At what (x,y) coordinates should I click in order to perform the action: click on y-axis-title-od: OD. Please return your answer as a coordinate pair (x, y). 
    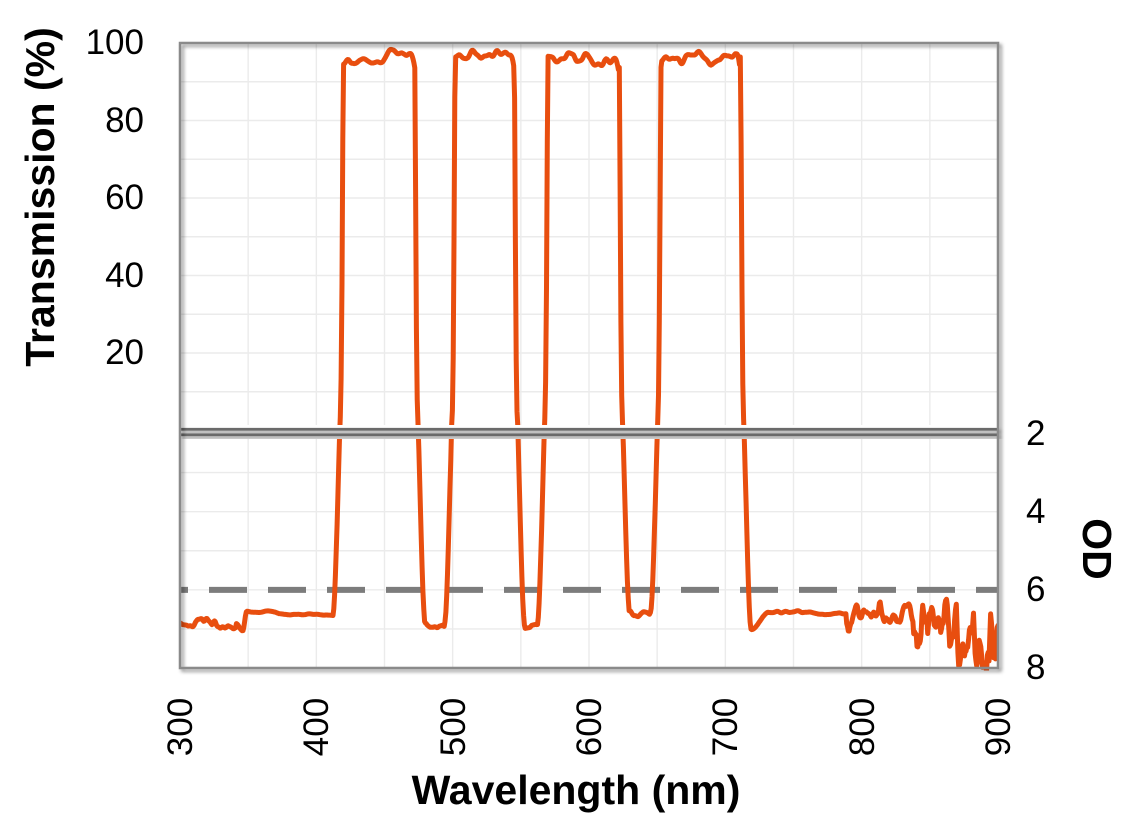
    Looking at the image, I should click on (1097, 549).